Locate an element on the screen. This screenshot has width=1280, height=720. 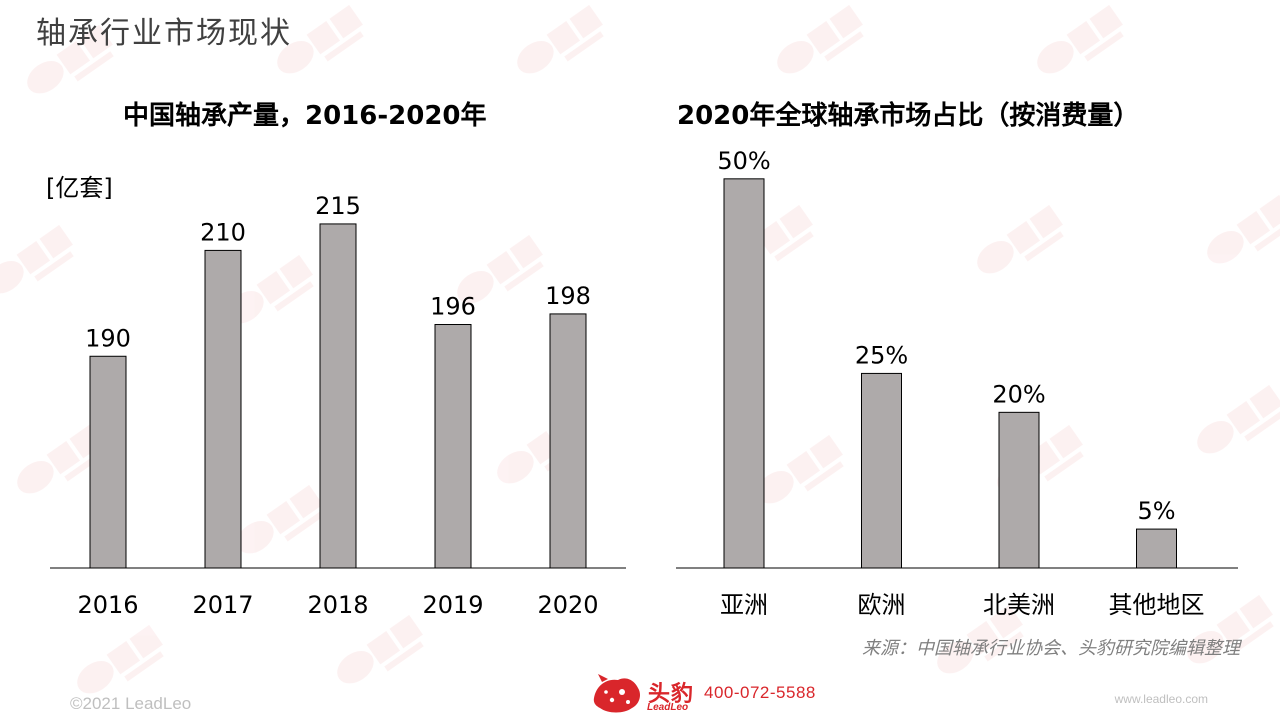
production-data-label-1: 210 is located at coordinates (223, 232).